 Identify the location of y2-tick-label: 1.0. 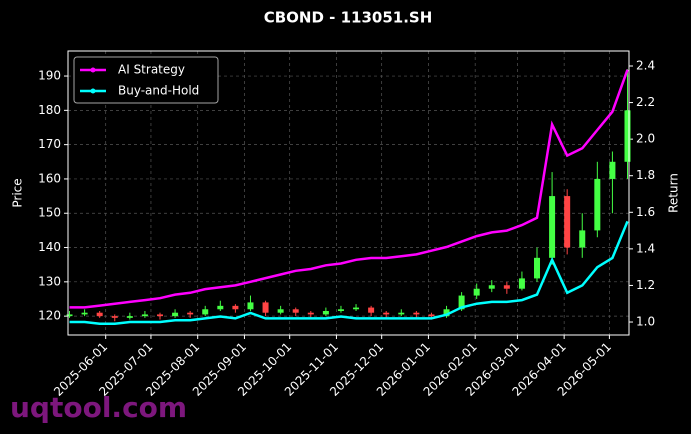
(645, 322).